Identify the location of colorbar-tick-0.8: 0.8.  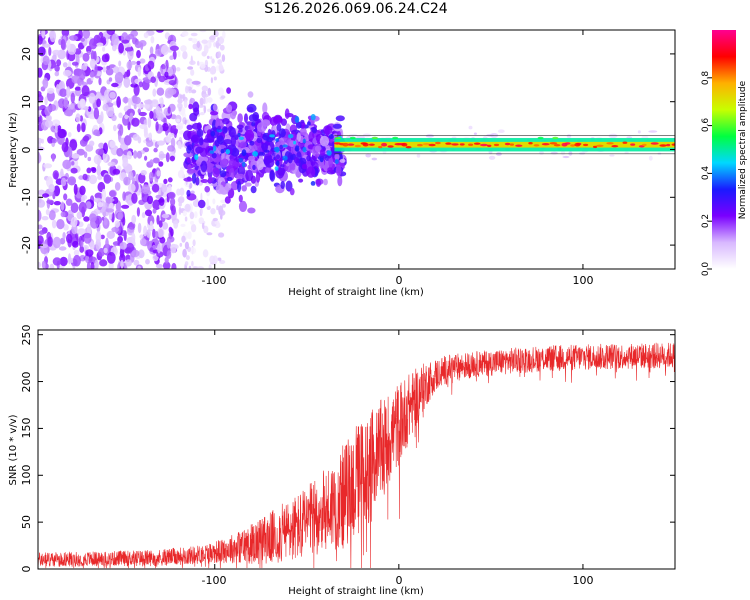
(706, 78).